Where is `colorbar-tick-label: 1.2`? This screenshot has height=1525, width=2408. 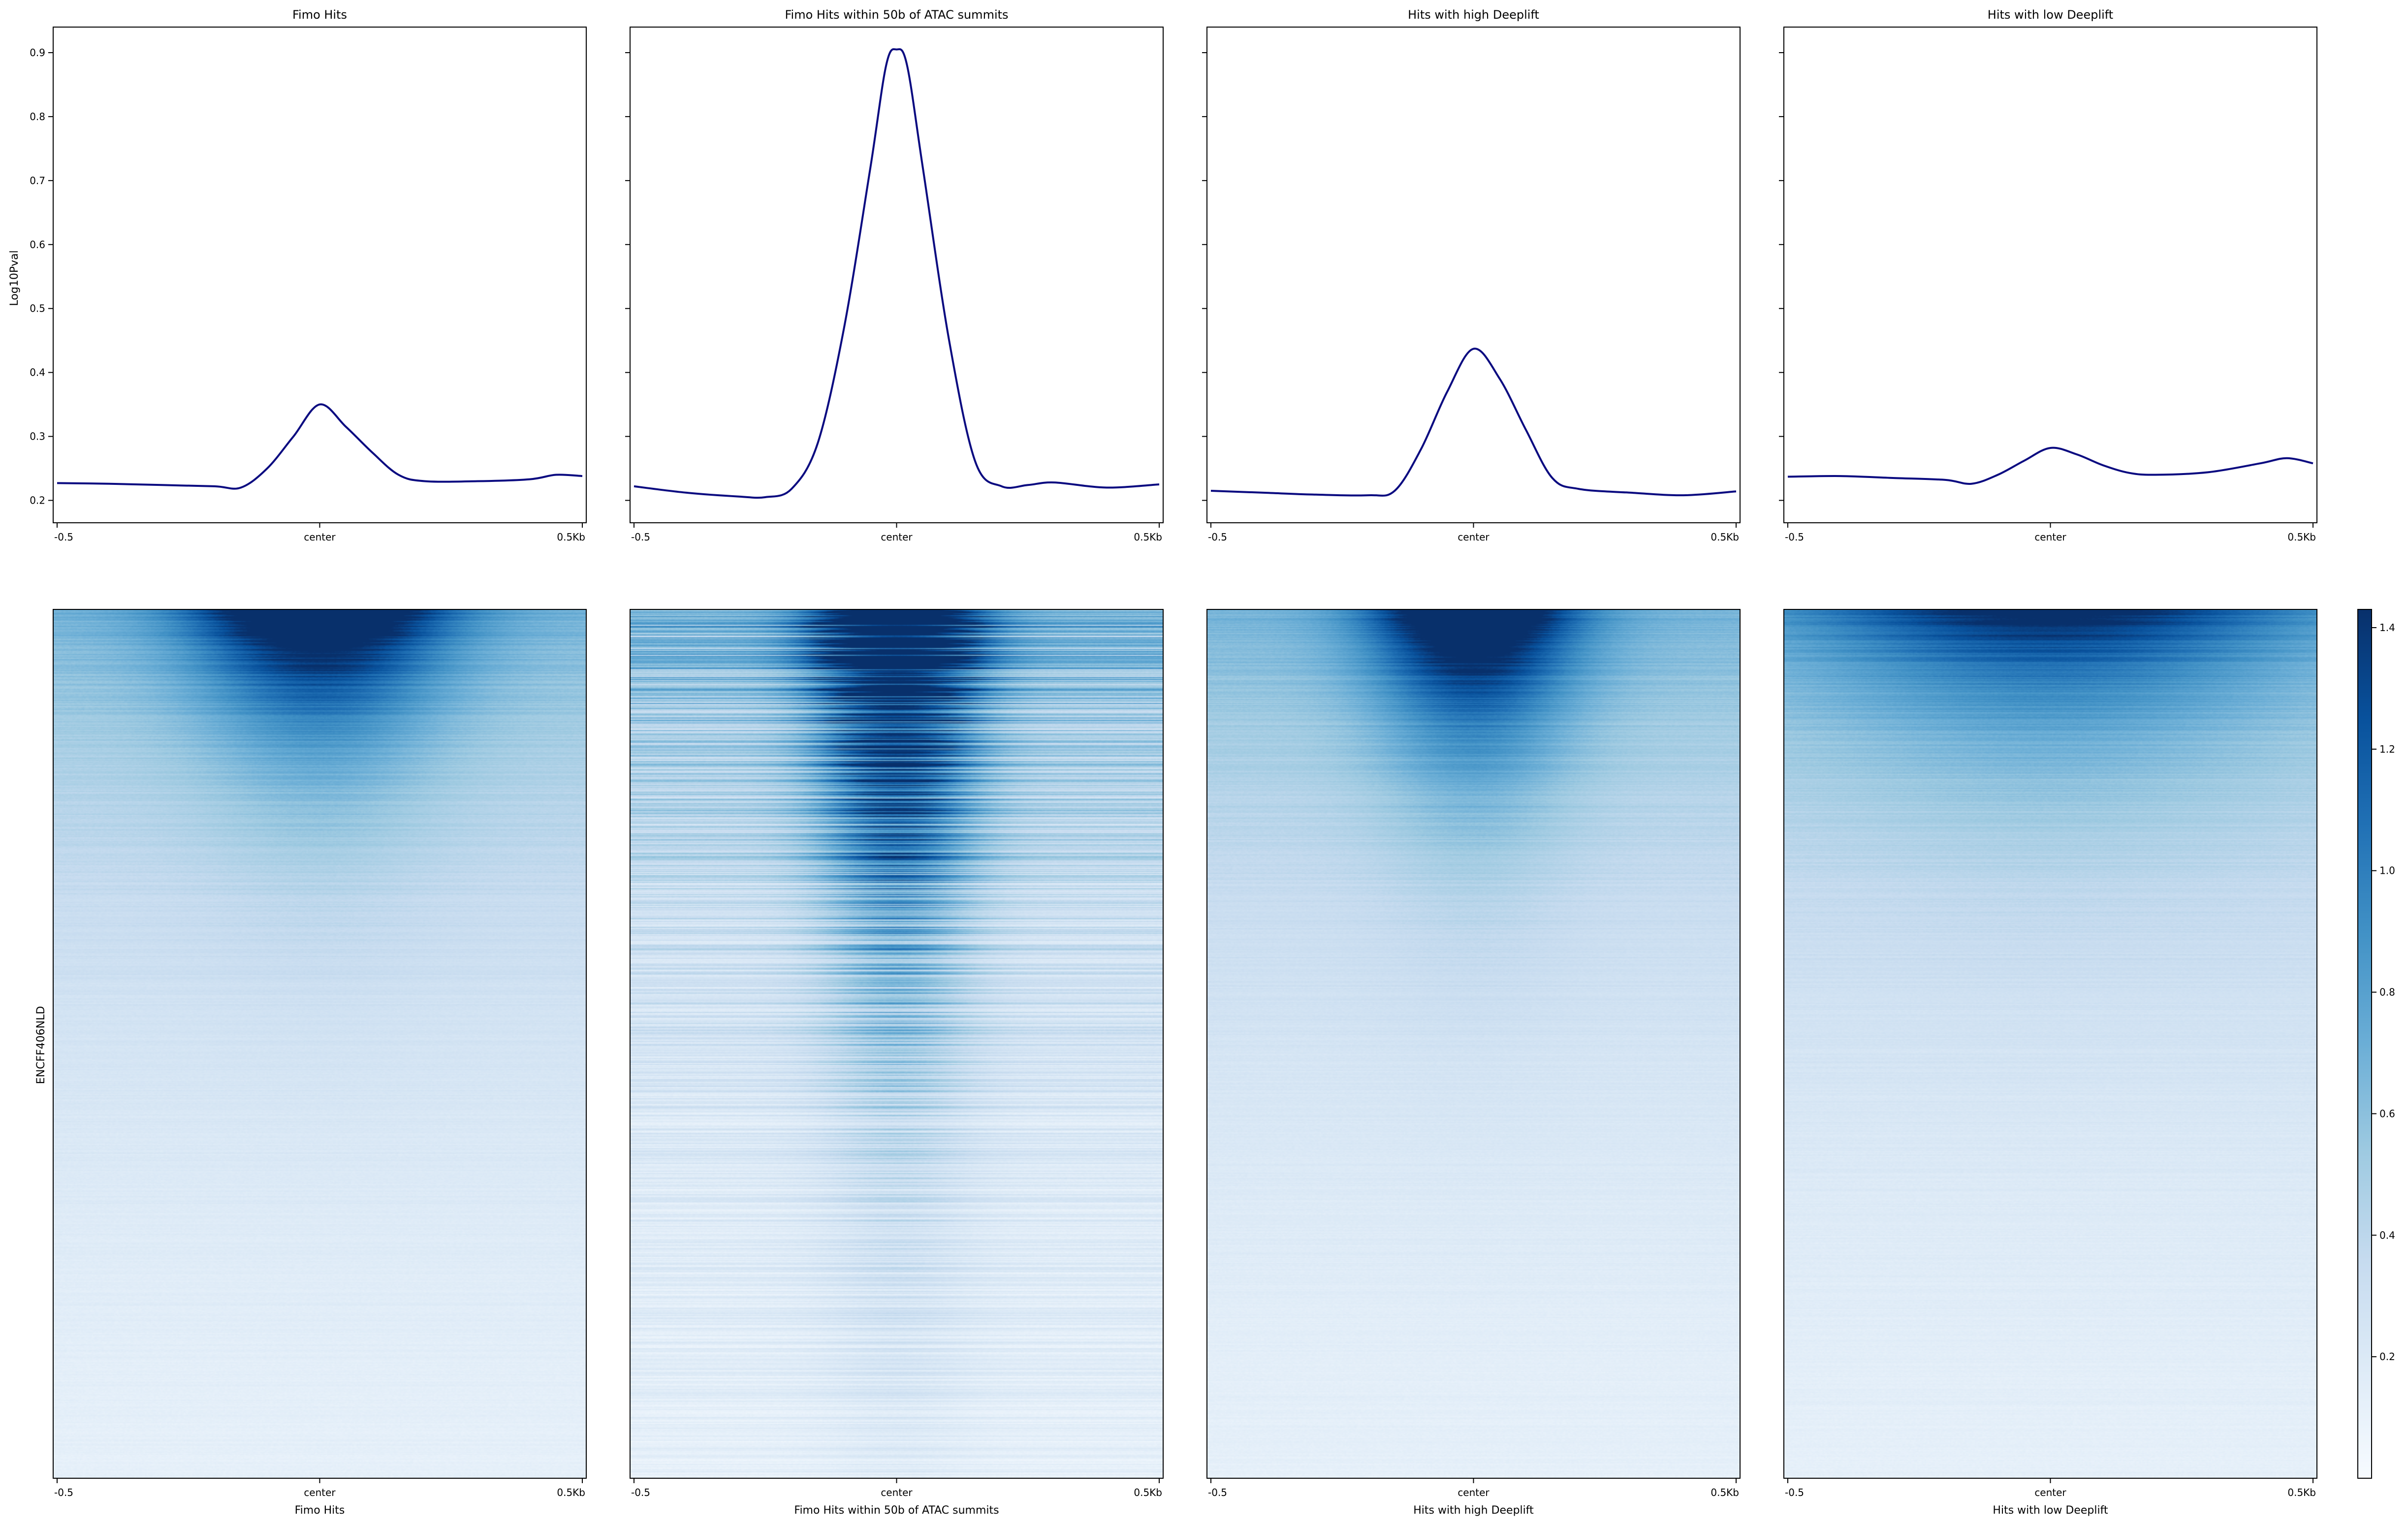
colorbar-tick-label: 1.2 is located at coordinates (2387, 749).